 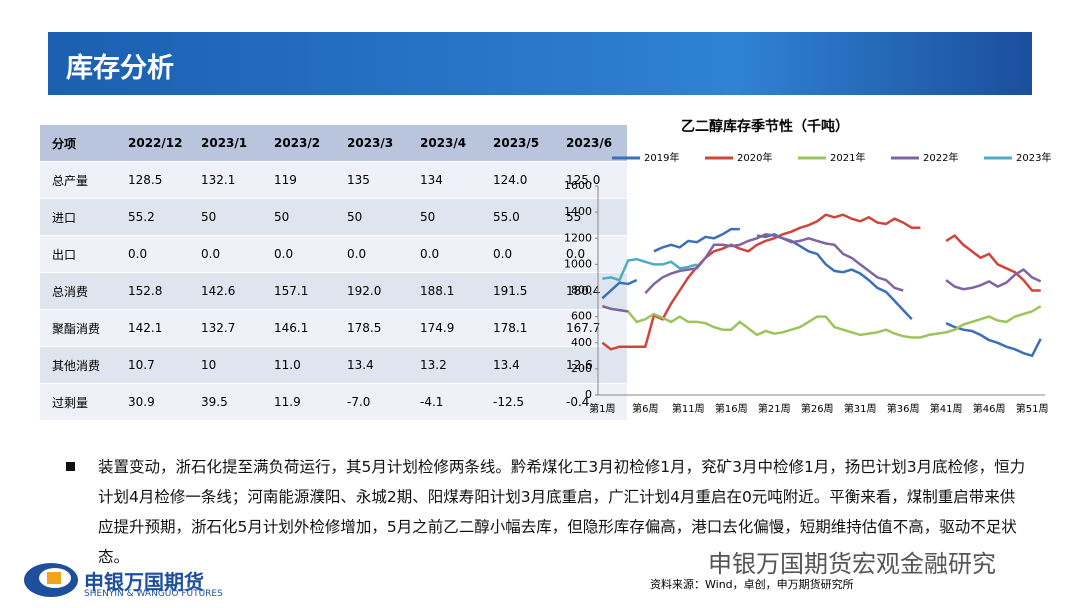 What do you see at coordinates (444, 180) in the screenshot?
I see `table-cell: 134` at bounding box center [444, 180].